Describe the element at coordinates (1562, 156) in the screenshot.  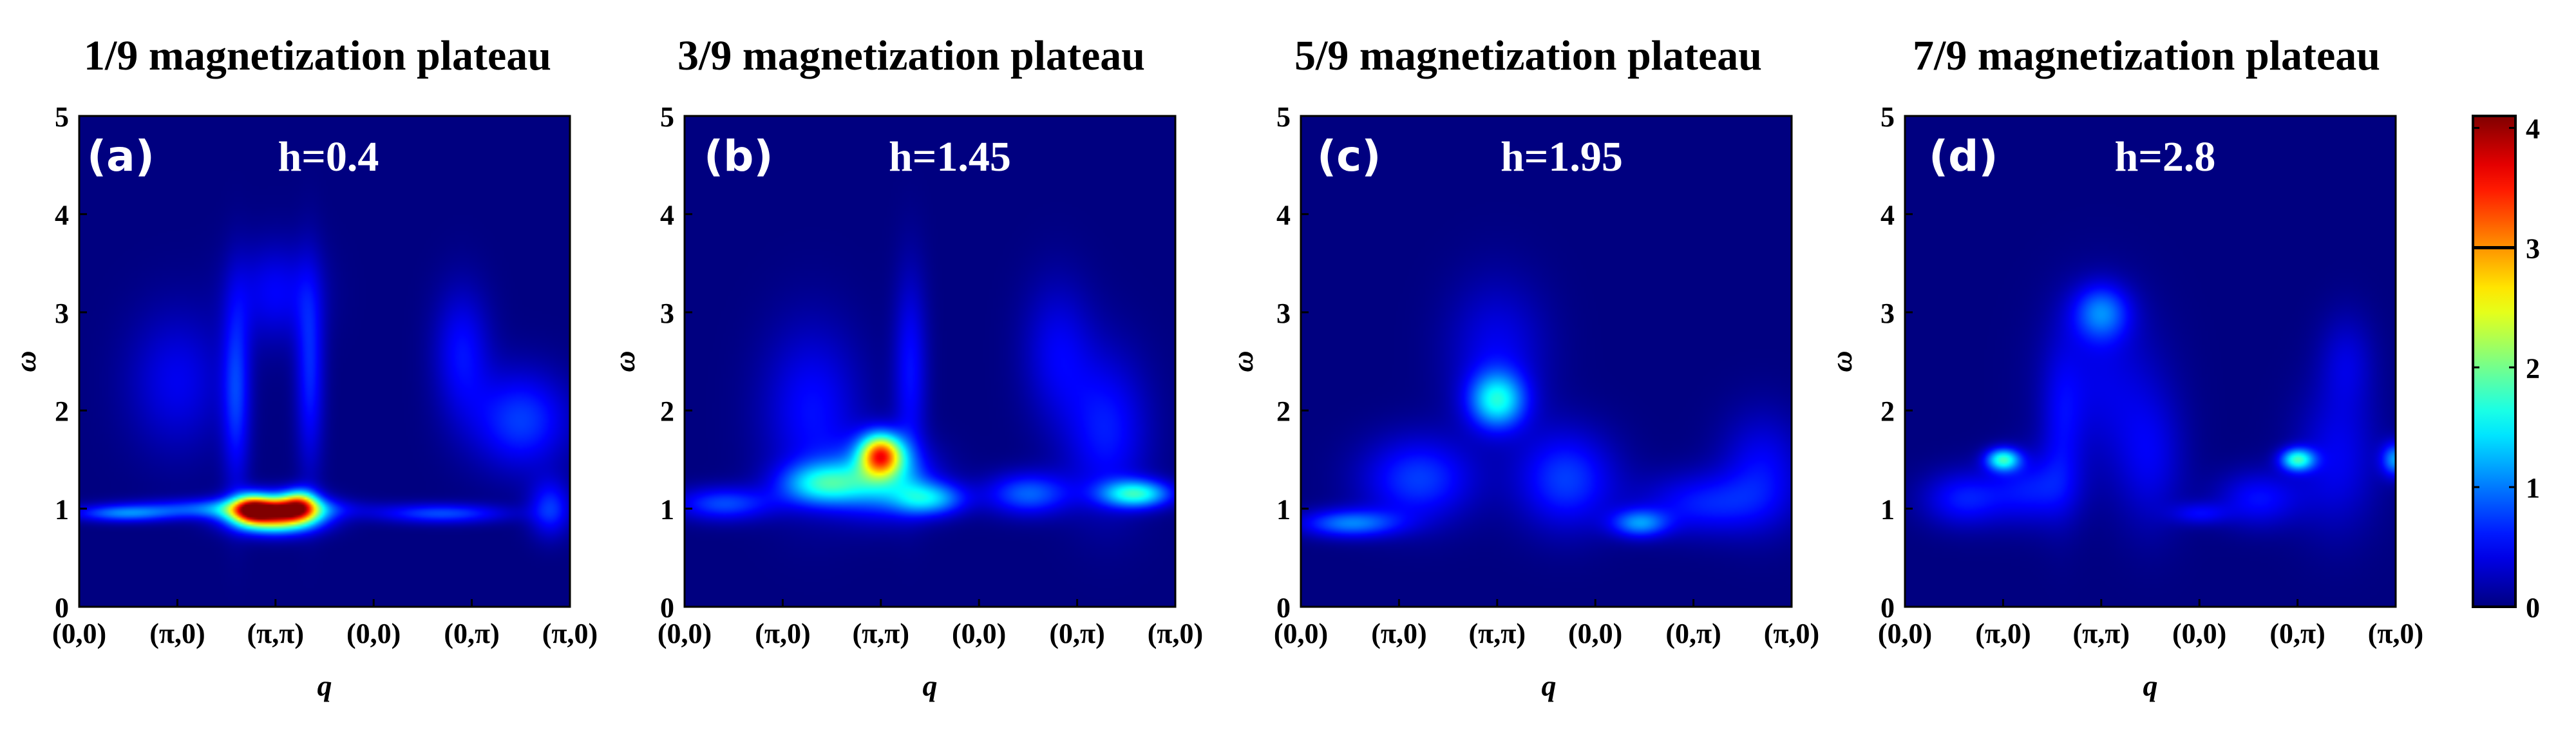
I see `field-annotation: h=1.95` at that location.